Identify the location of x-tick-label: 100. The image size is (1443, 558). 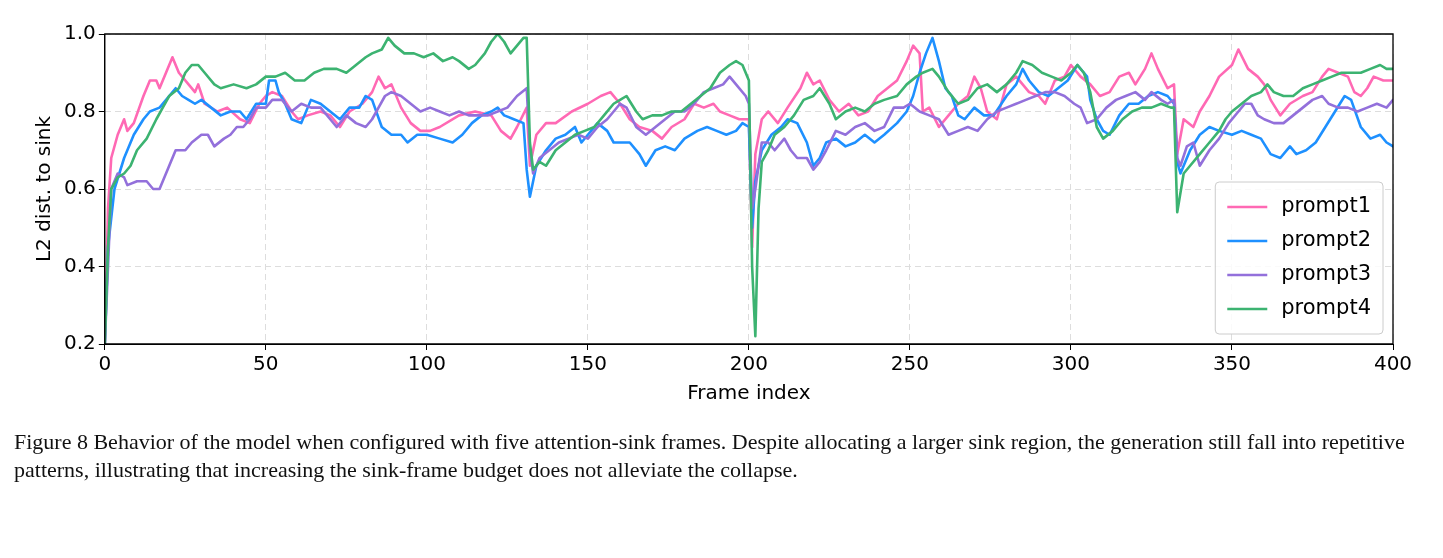
(426, 363).